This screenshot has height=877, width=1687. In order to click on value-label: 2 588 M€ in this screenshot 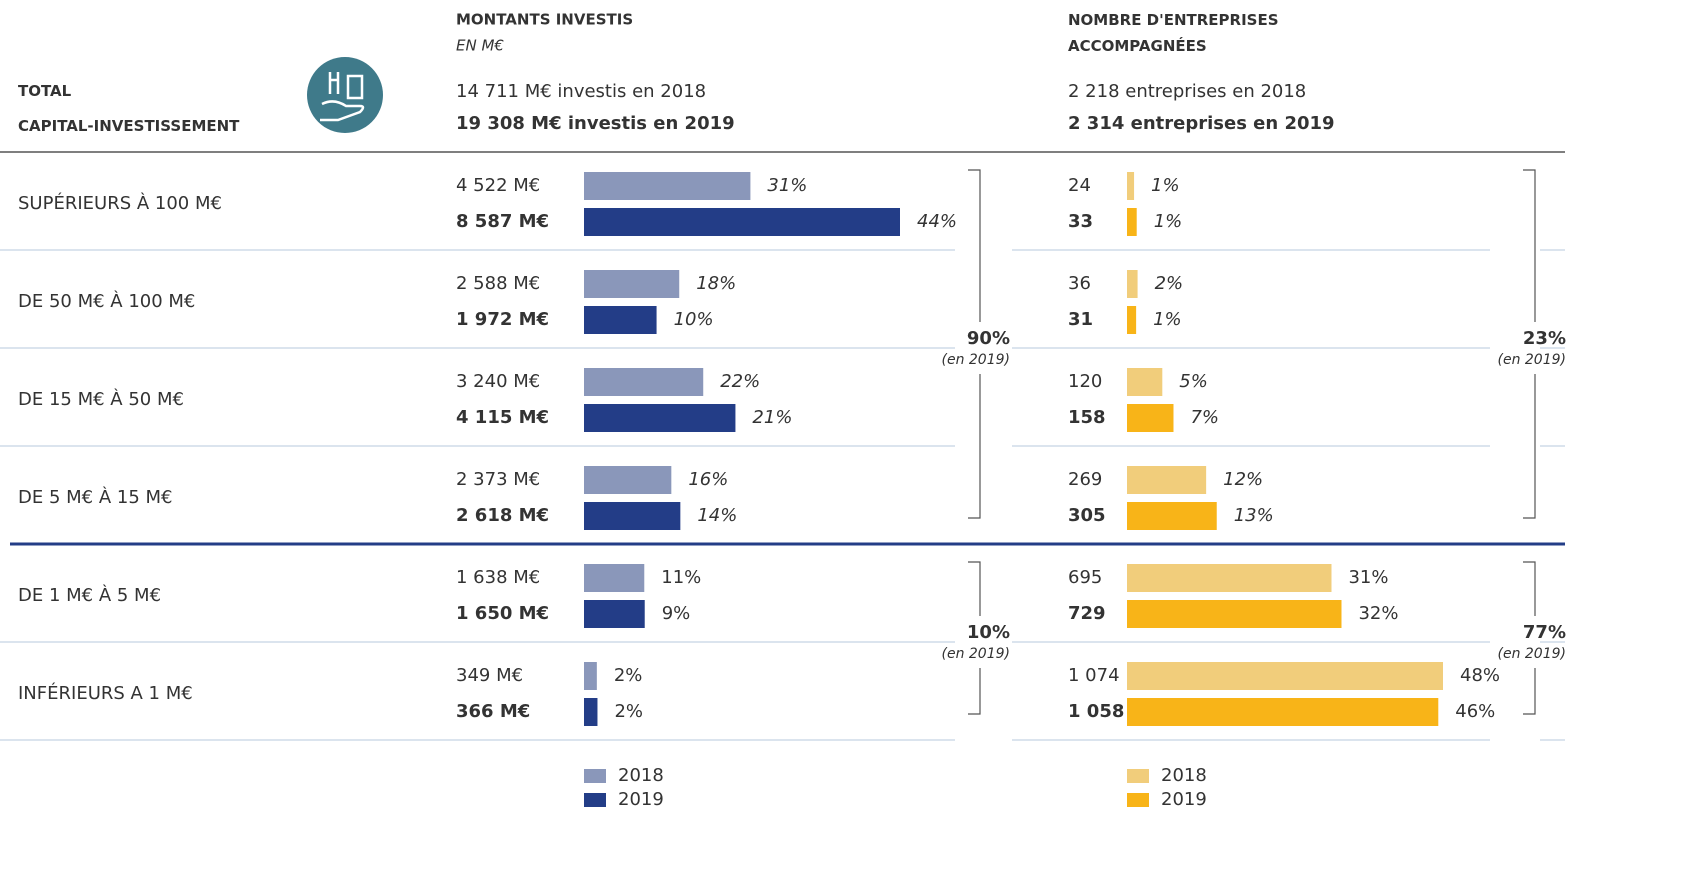, I will do `click(498, 283)`.